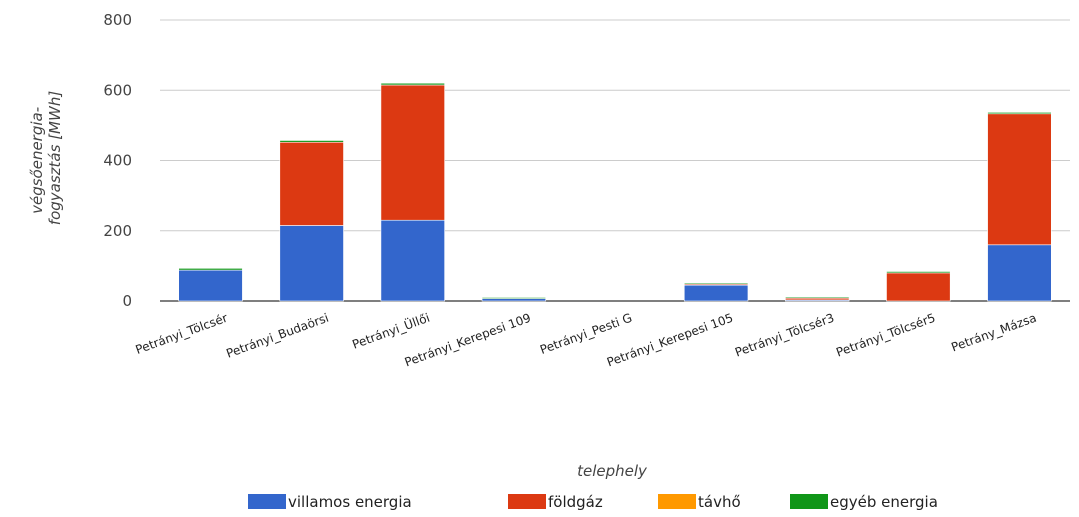 The height and width of the screenshot is (517, 1079). What do you see at coordinates (117, 90) in the screenshot?
I see `y-tick-label: 600` at bounding box center [117, 90].